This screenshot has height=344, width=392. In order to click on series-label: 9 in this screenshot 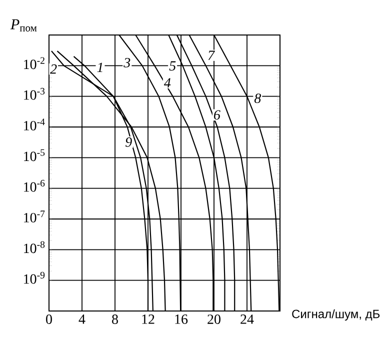, I will do `click(129, 142)`.